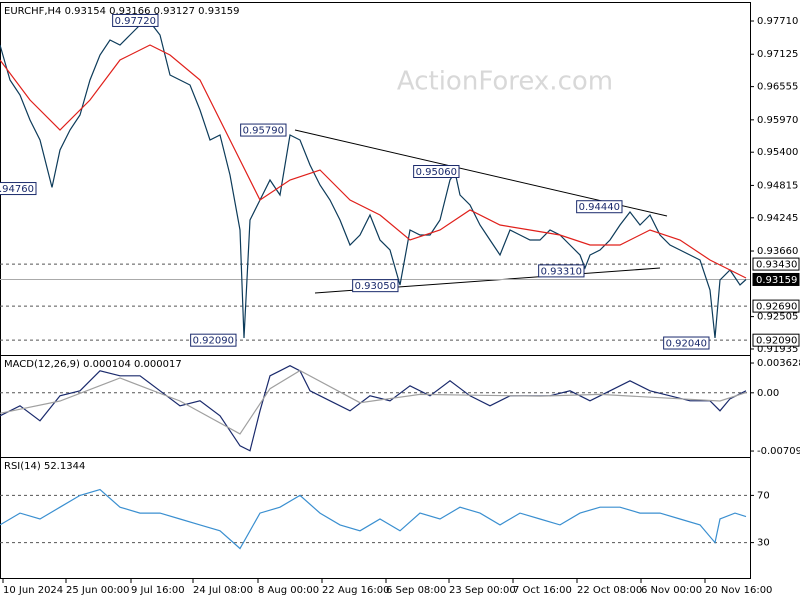  I want to click on price-label: 0.95060, so click(436, 172).